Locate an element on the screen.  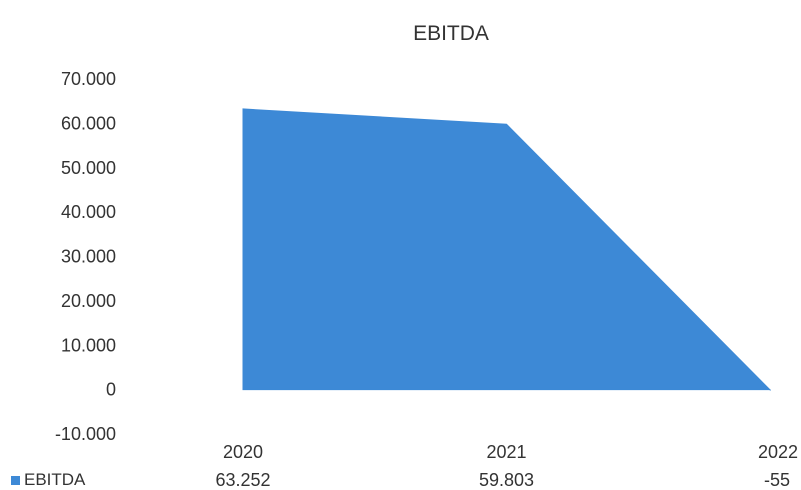
chart-title: EBITDA is located at coordinates (451, 33).